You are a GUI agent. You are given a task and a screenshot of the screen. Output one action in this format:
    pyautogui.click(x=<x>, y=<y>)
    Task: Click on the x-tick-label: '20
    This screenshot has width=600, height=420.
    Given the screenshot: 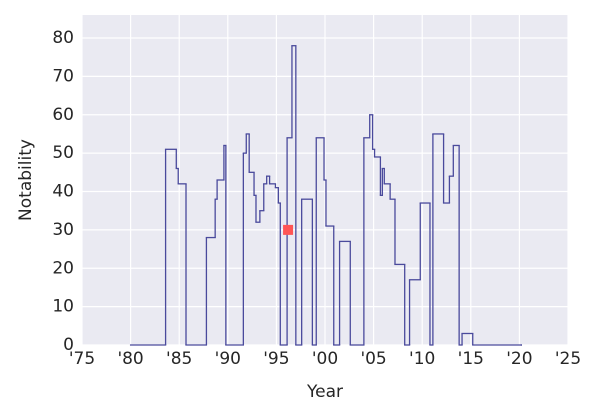 What is the action you would take?
    pyautogui.click(x=519, y=359)
    